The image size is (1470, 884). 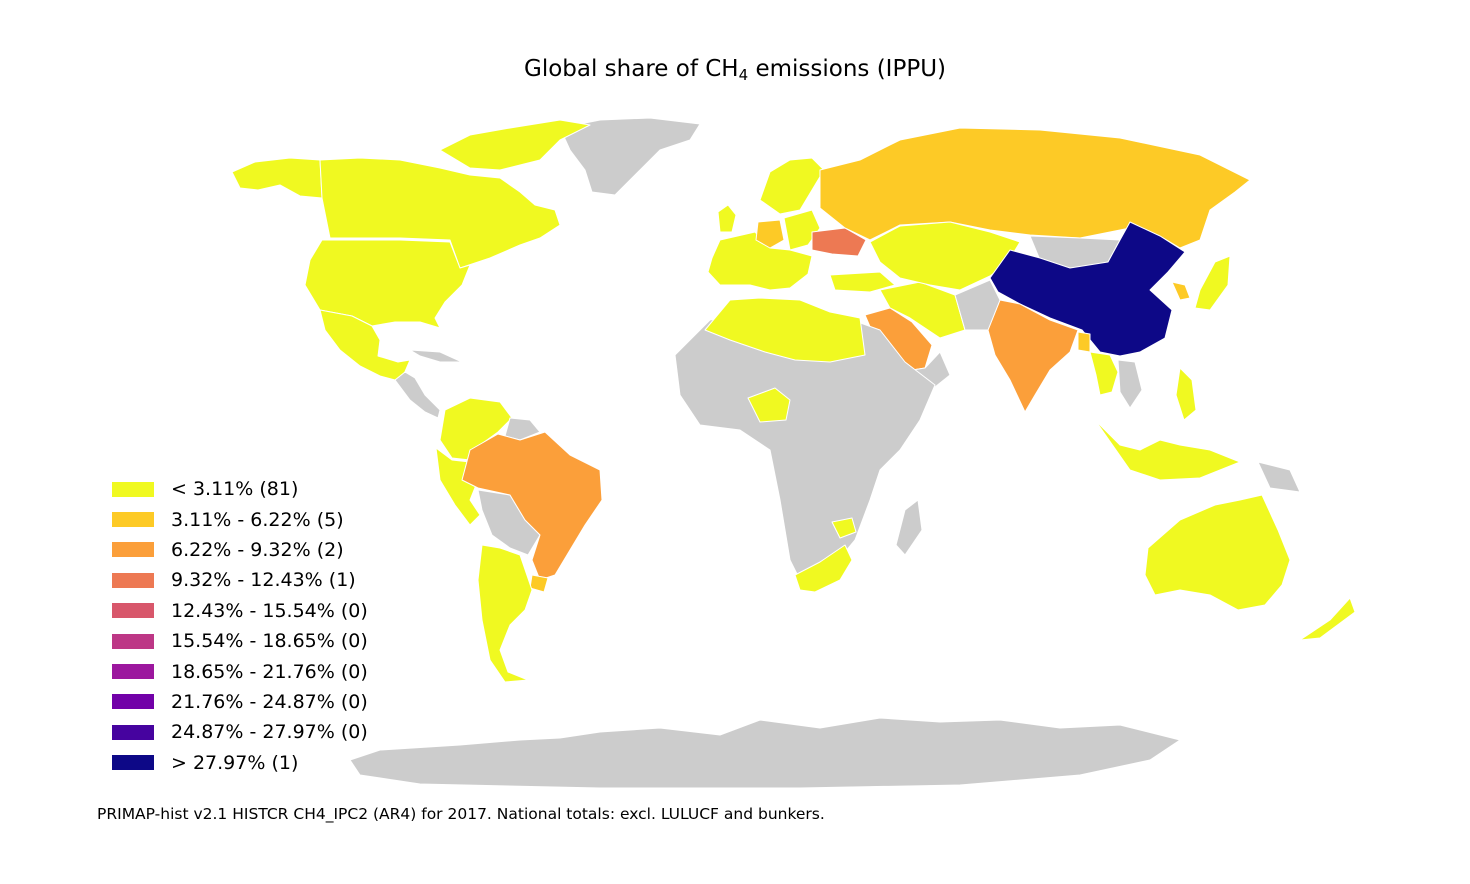 I want to click on china, so click(x=1087, y=289).